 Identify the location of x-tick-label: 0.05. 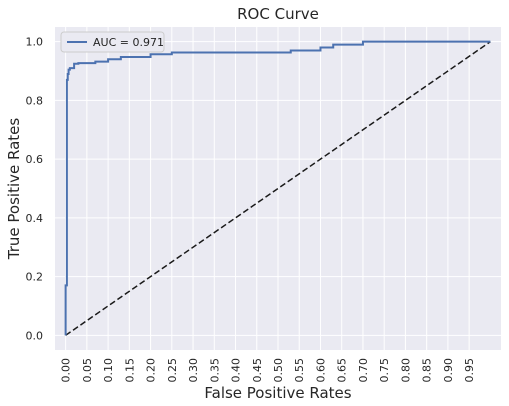
(87, 370).